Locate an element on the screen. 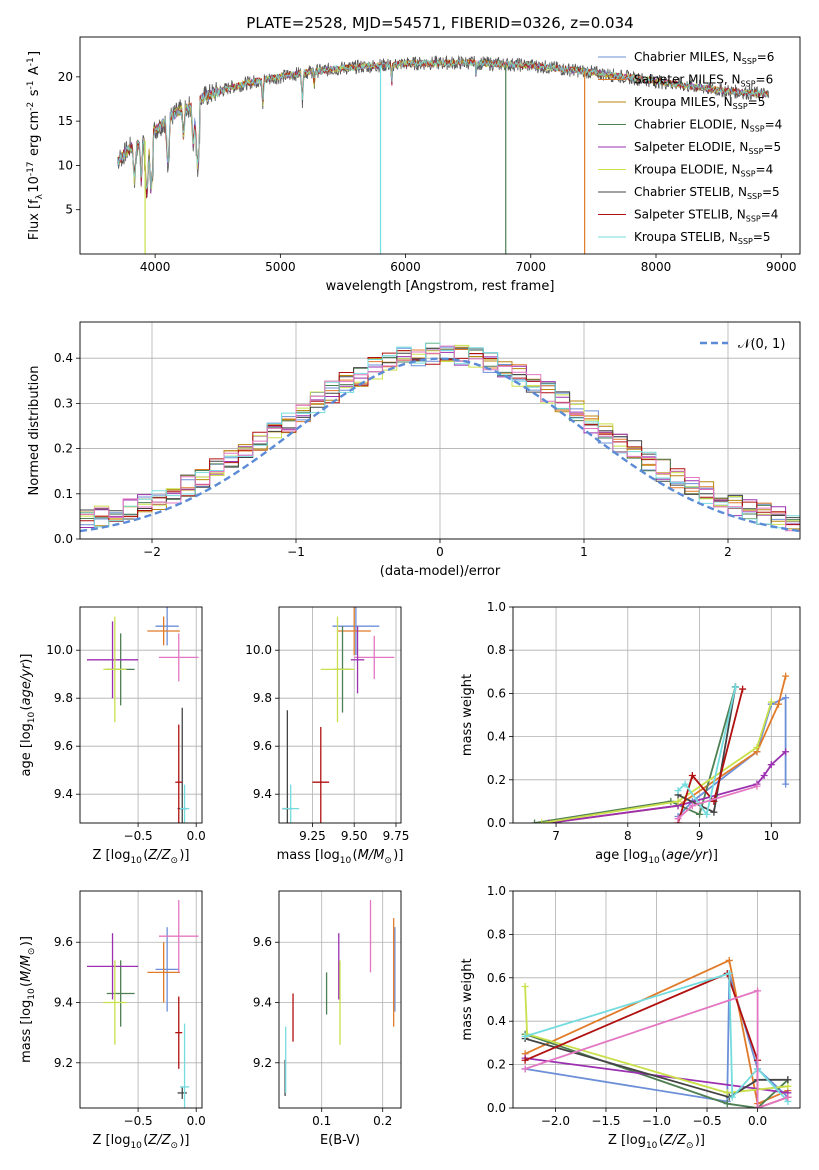  y-axis-label-part: -1 is located at coordinates (31, 61).